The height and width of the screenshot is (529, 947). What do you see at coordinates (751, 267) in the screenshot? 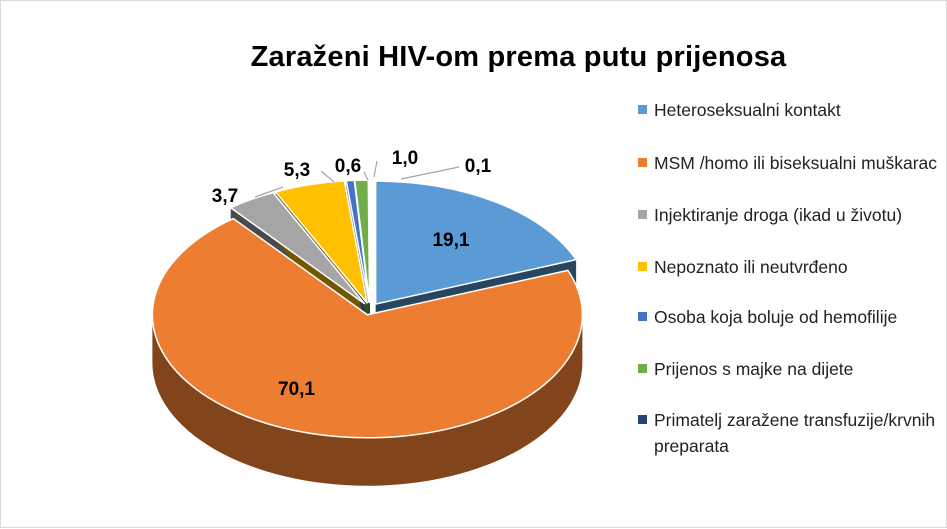
I see `legend-label: Nepoznato ili neutvrđeno` at bounding box center [751, 267].